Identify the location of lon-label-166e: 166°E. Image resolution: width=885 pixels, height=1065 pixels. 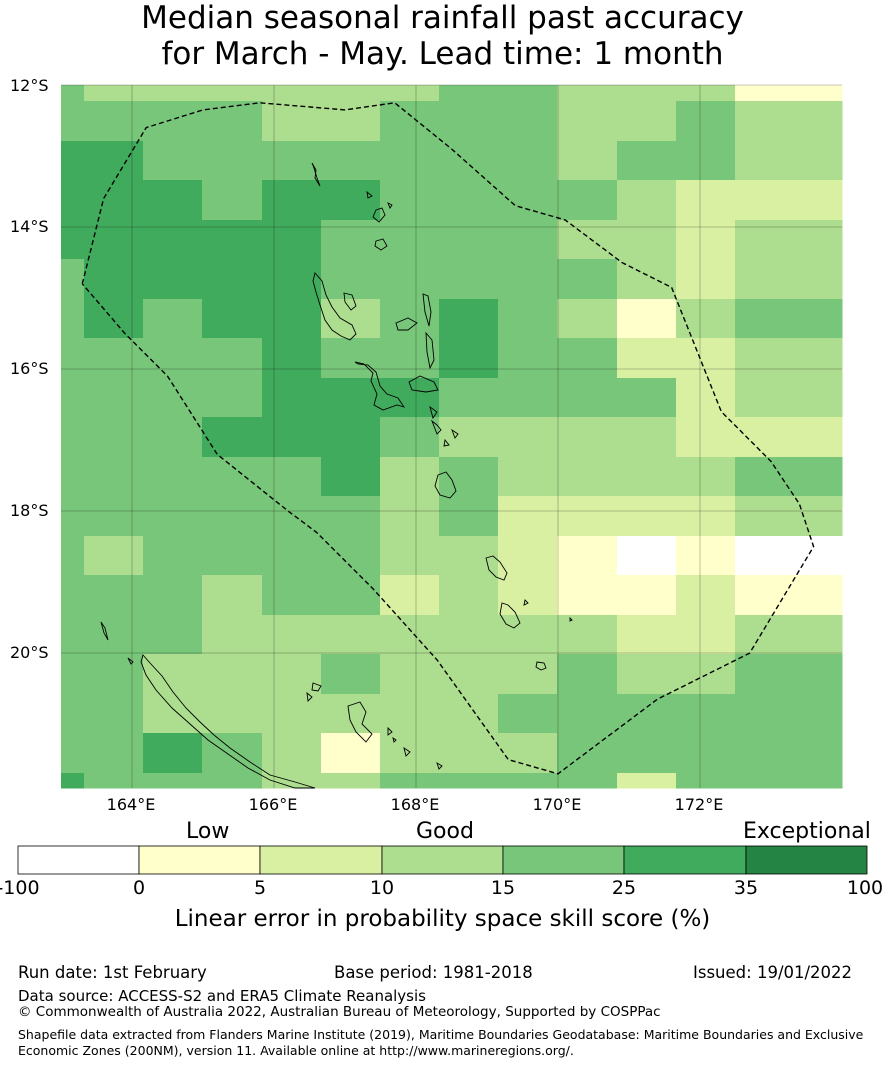
(273, 804).